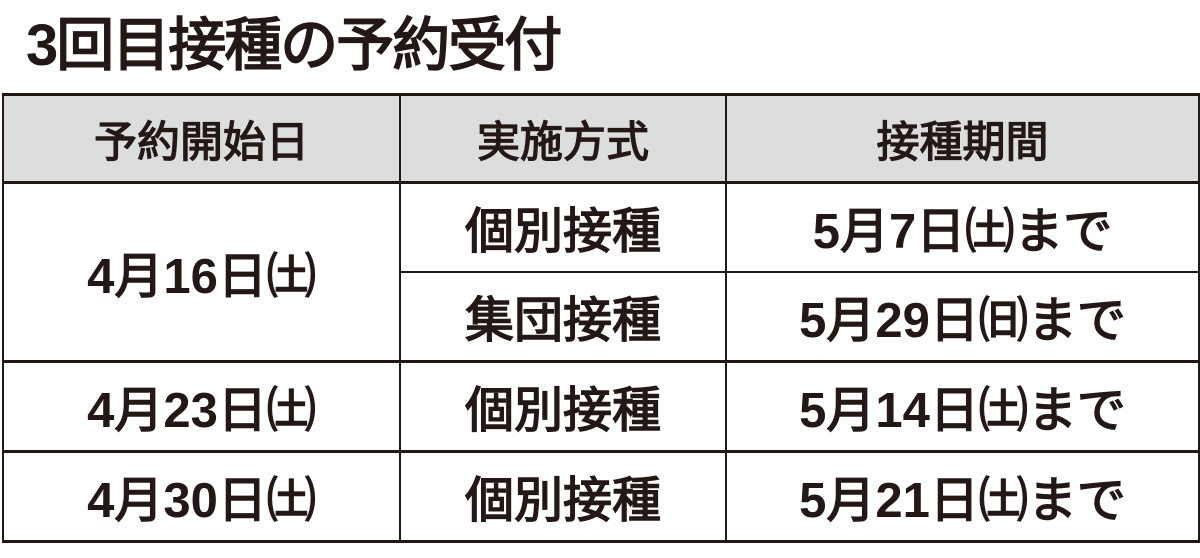 The image size is (1200, 558). I want to click on page-title: 3回目接種の予約受付, so click(294, 45).